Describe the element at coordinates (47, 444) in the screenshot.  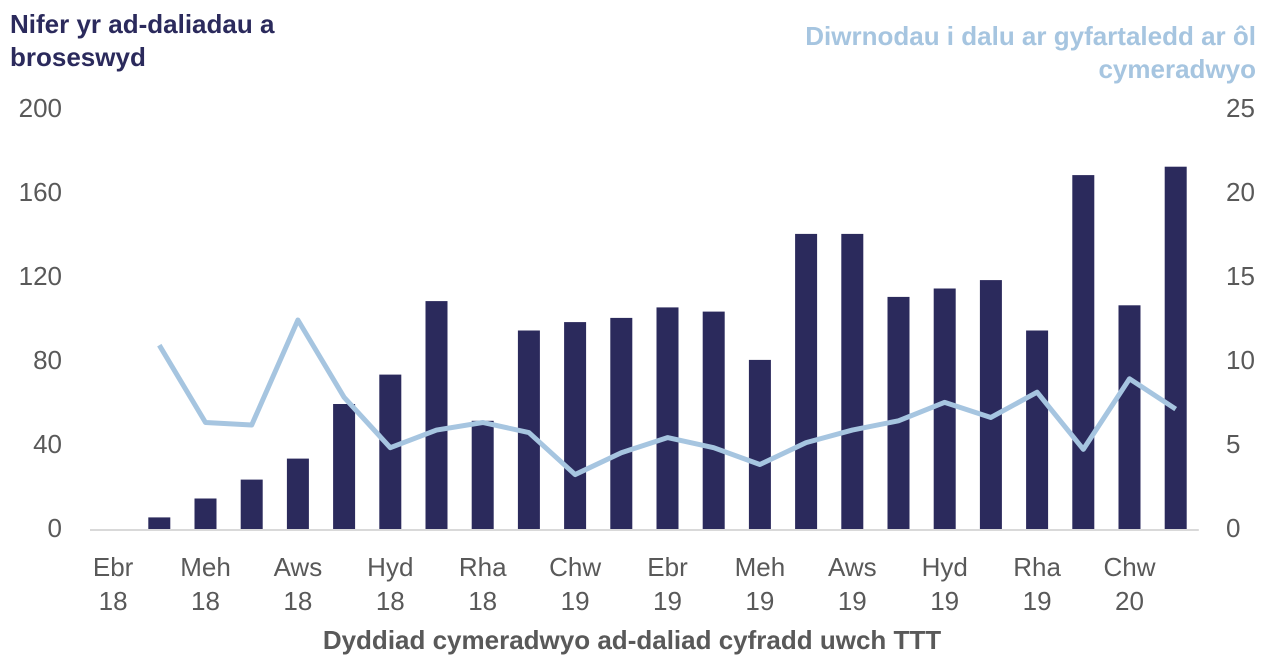
I see `y-tick-label: 40` at that location.